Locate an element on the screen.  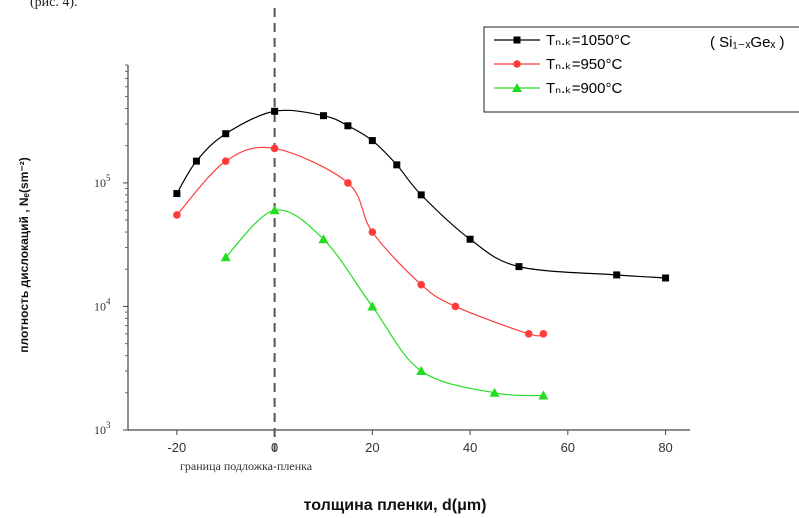
y-tick-label: 10⁴ is located at coordinates (102, 304).